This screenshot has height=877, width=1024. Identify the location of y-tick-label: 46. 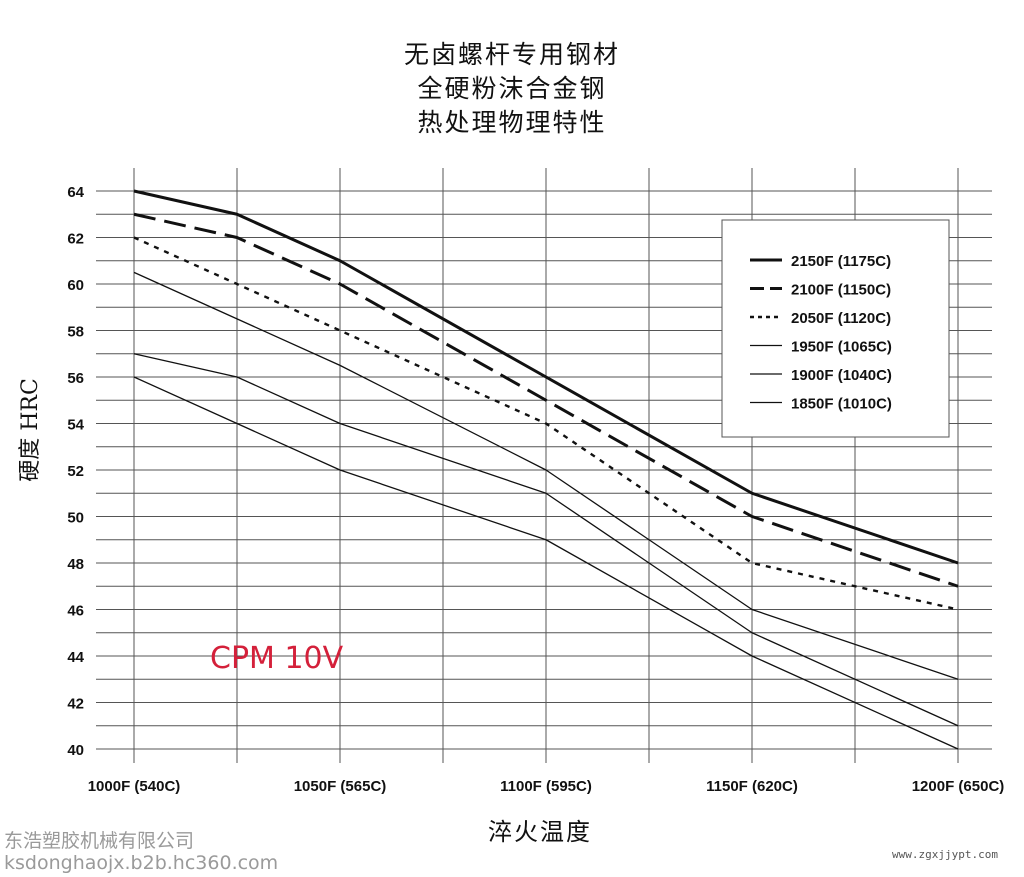
(75, 611).